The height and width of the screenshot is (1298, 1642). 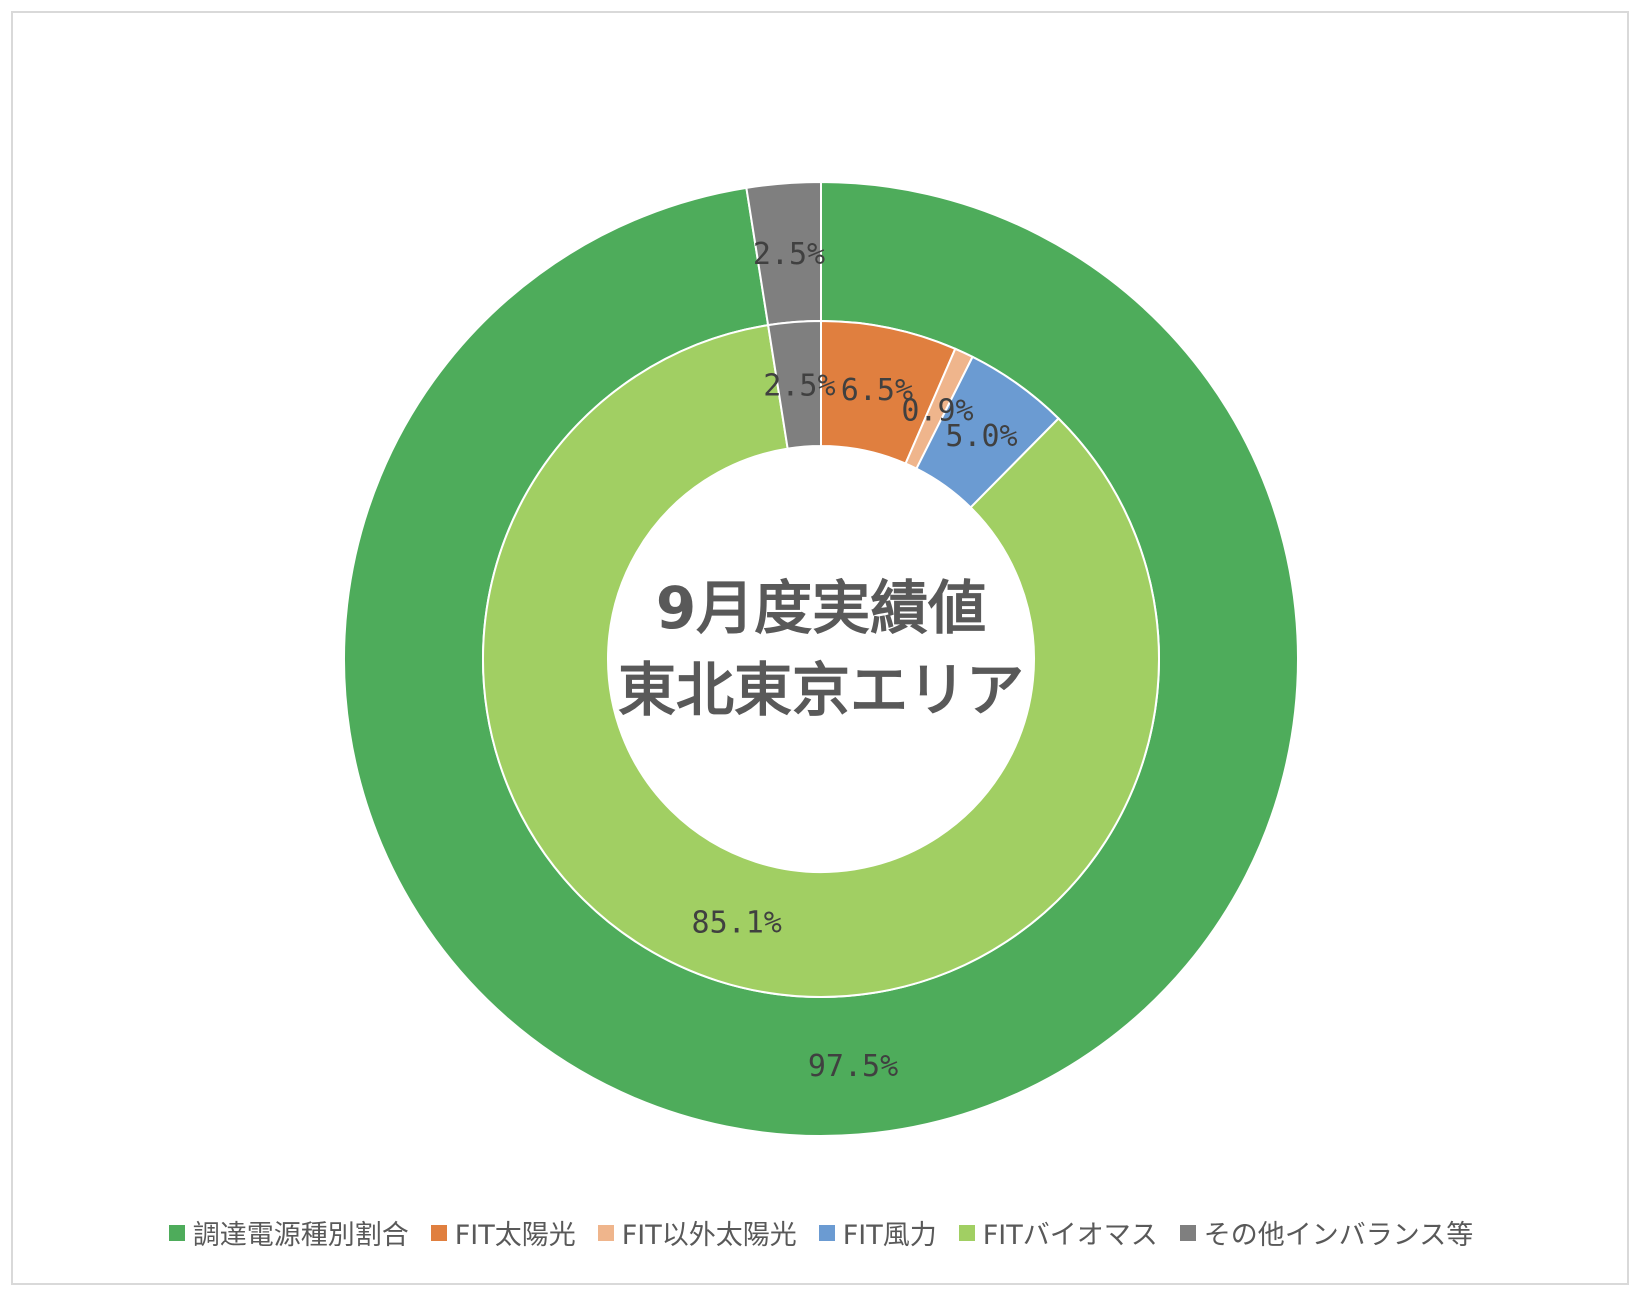 I want to click on outer-ring-label-0: 97.5%, so click(x=853, y=1066).